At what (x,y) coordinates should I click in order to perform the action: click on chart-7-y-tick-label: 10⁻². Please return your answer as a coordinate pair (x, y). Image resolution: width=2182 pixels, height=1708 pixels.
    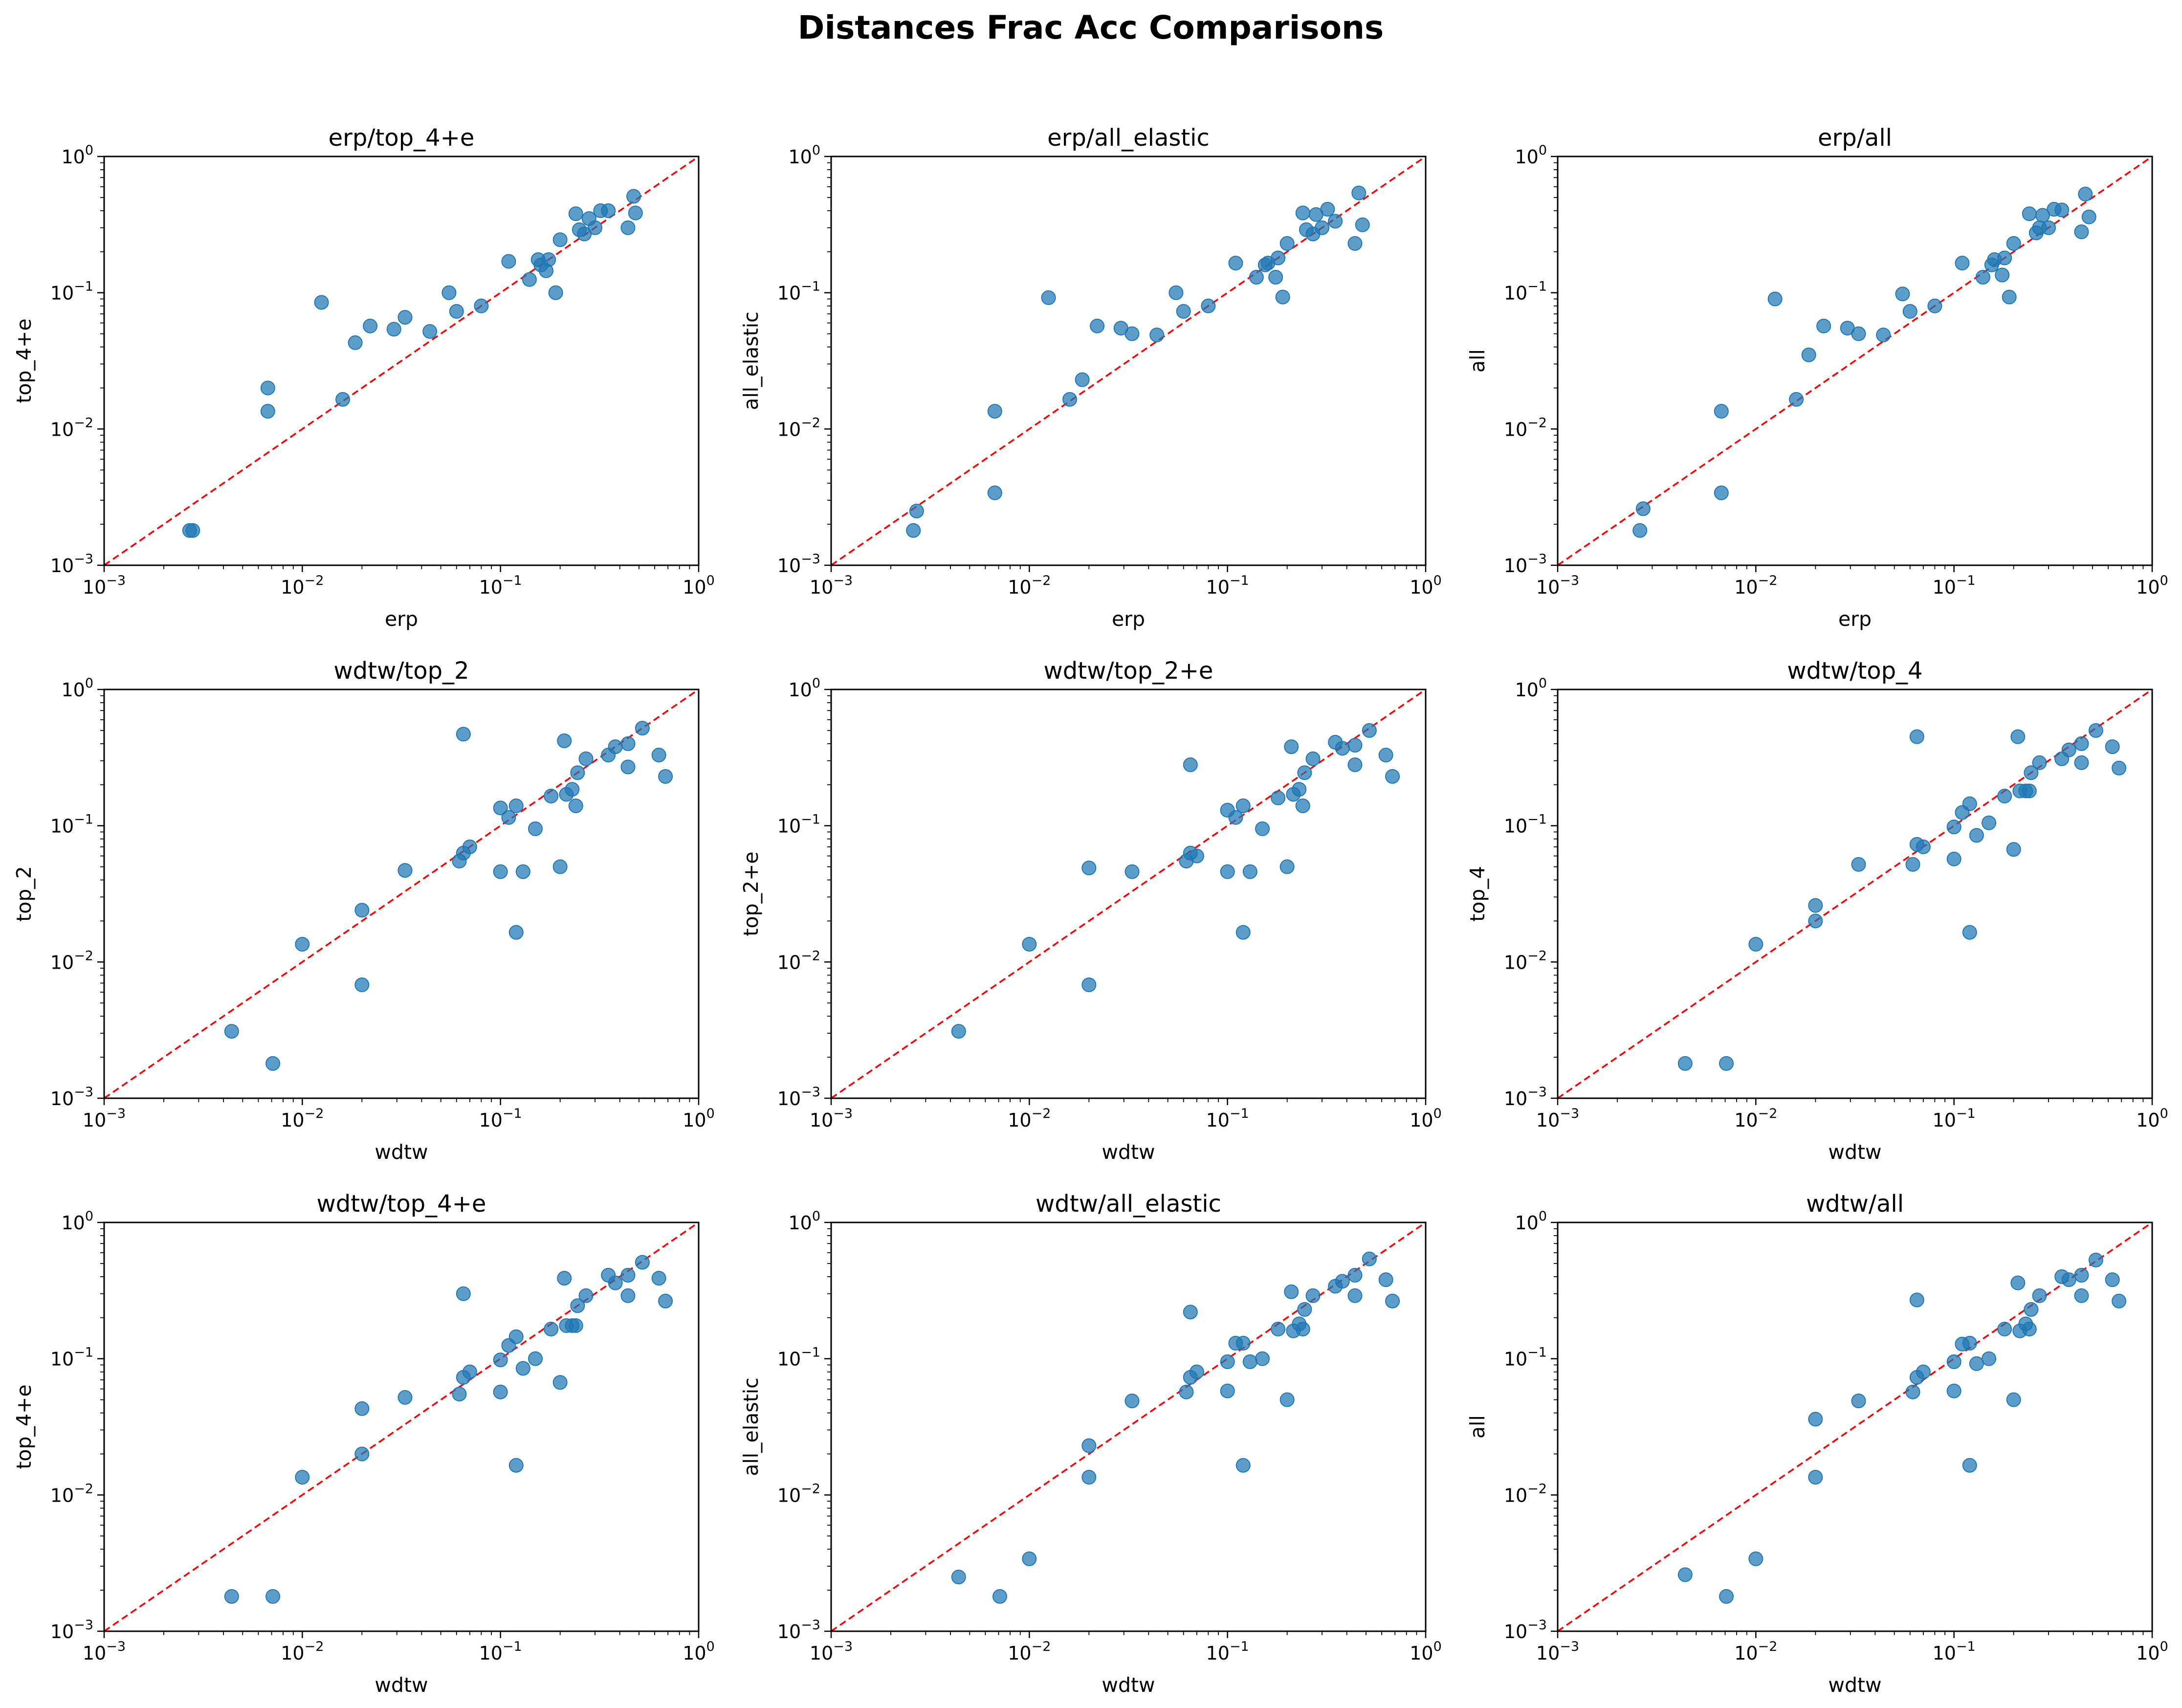
    Looking at the image, I should click on (71, 1493).